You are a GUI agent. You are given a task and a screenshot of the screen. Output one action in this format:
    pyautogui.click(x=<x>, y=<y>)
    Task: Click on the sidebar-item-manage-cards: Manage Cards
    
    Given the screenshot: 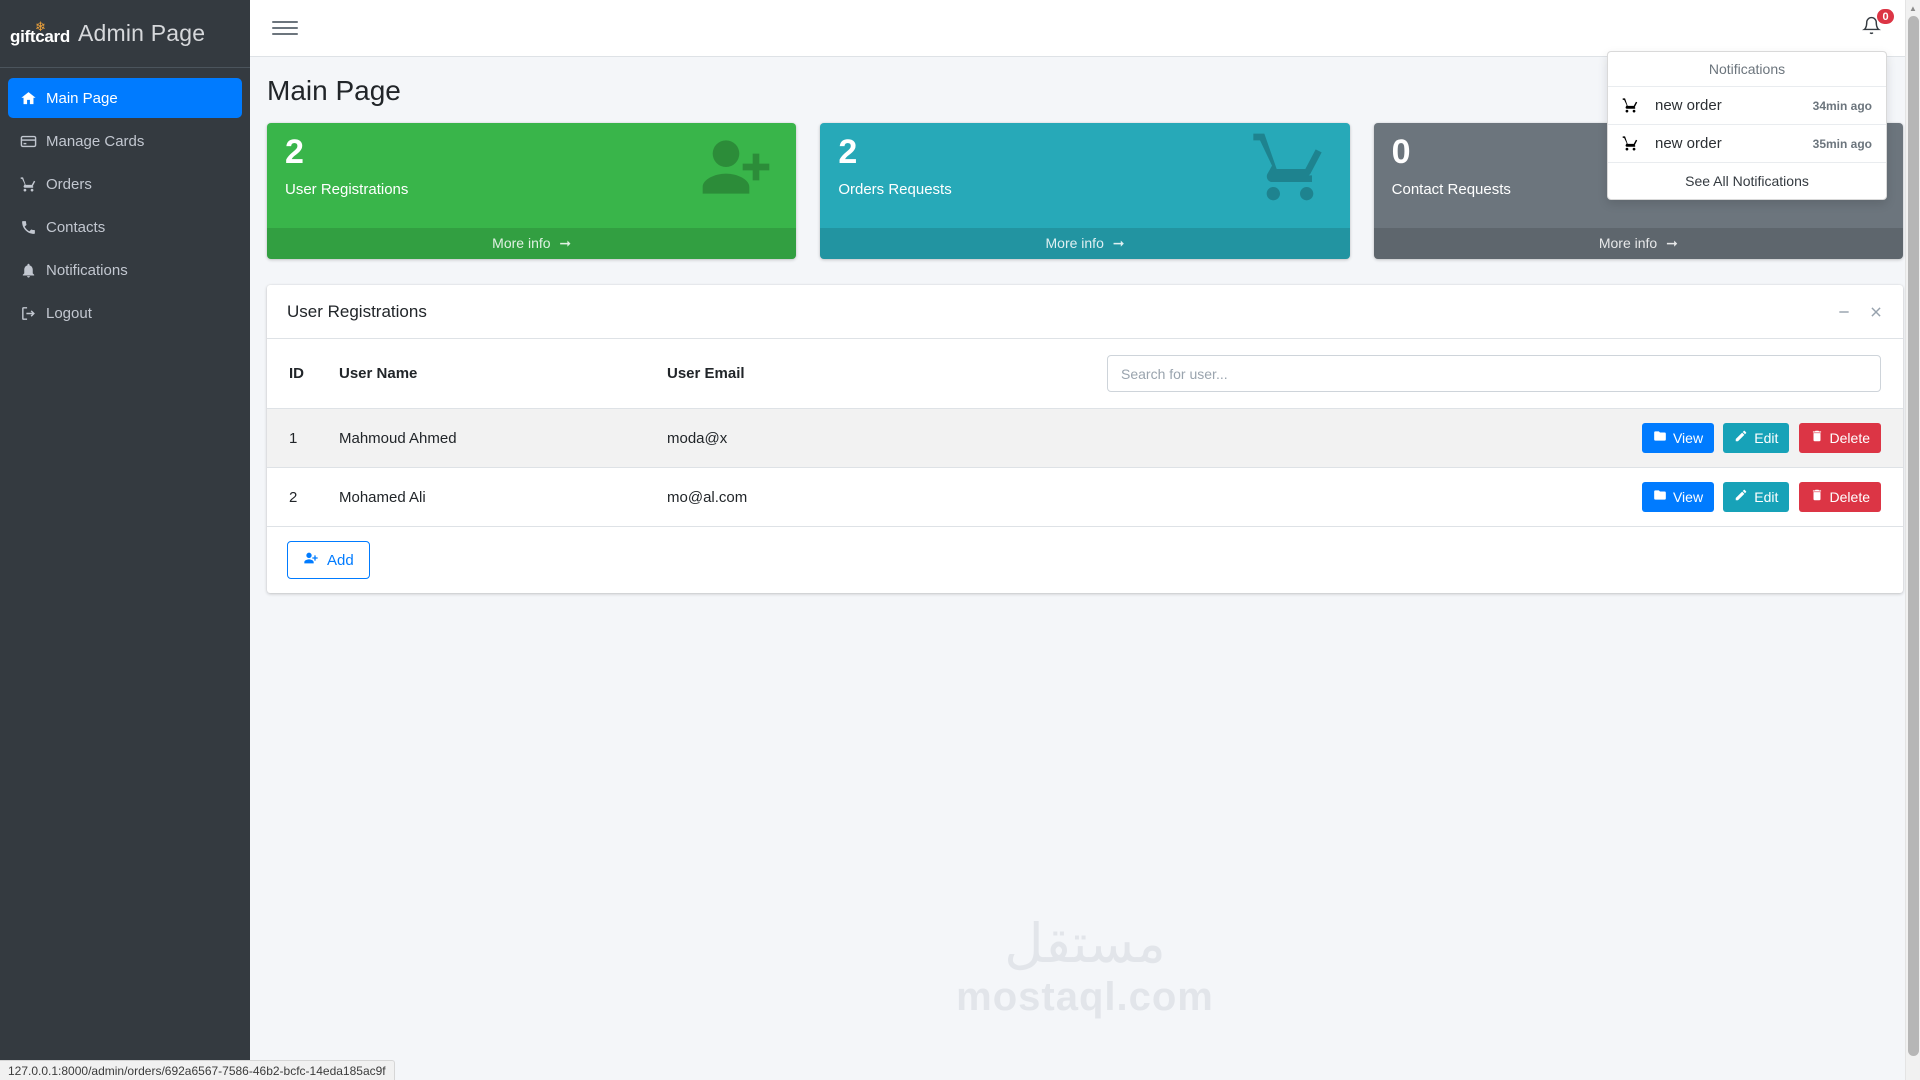 What is the action you would take?
    pyautogui.click(x=125, y=141)
    